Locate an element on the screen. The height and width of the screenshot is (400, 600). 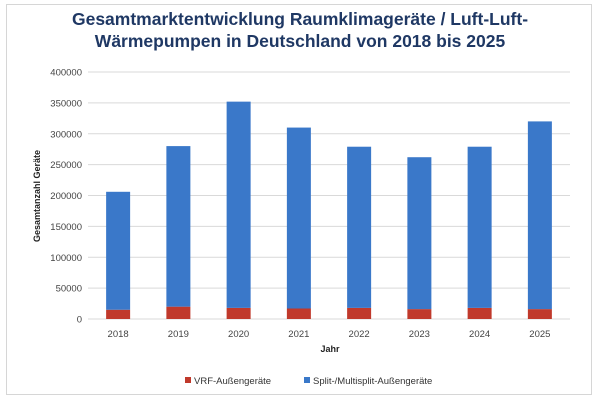
y-tick-label: 0 is located at coordinates (79, 320).